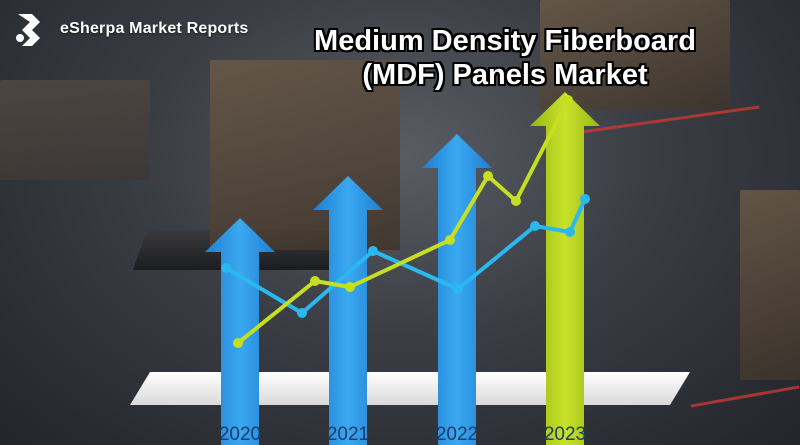 This screenshot has height=445, width=800. Describe the element at coordinates (505, 75) in the screenshot. I see `title-line-2: (MDF) Panels Market` at that location.